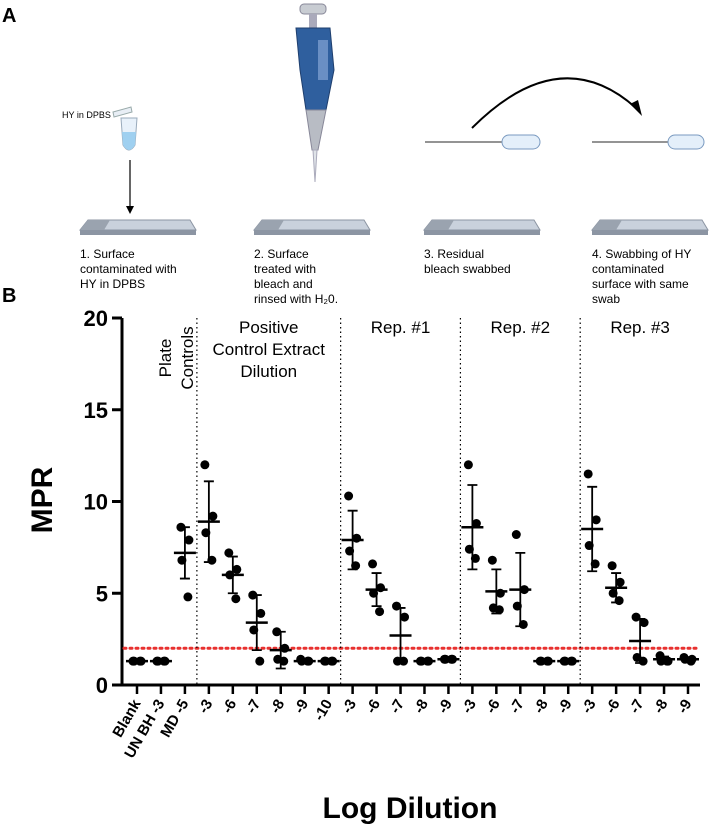  What do you see at coordinates (268, 371) in the screenshot?
I see `group-label: Dilution` at bounding box center [268, 371].